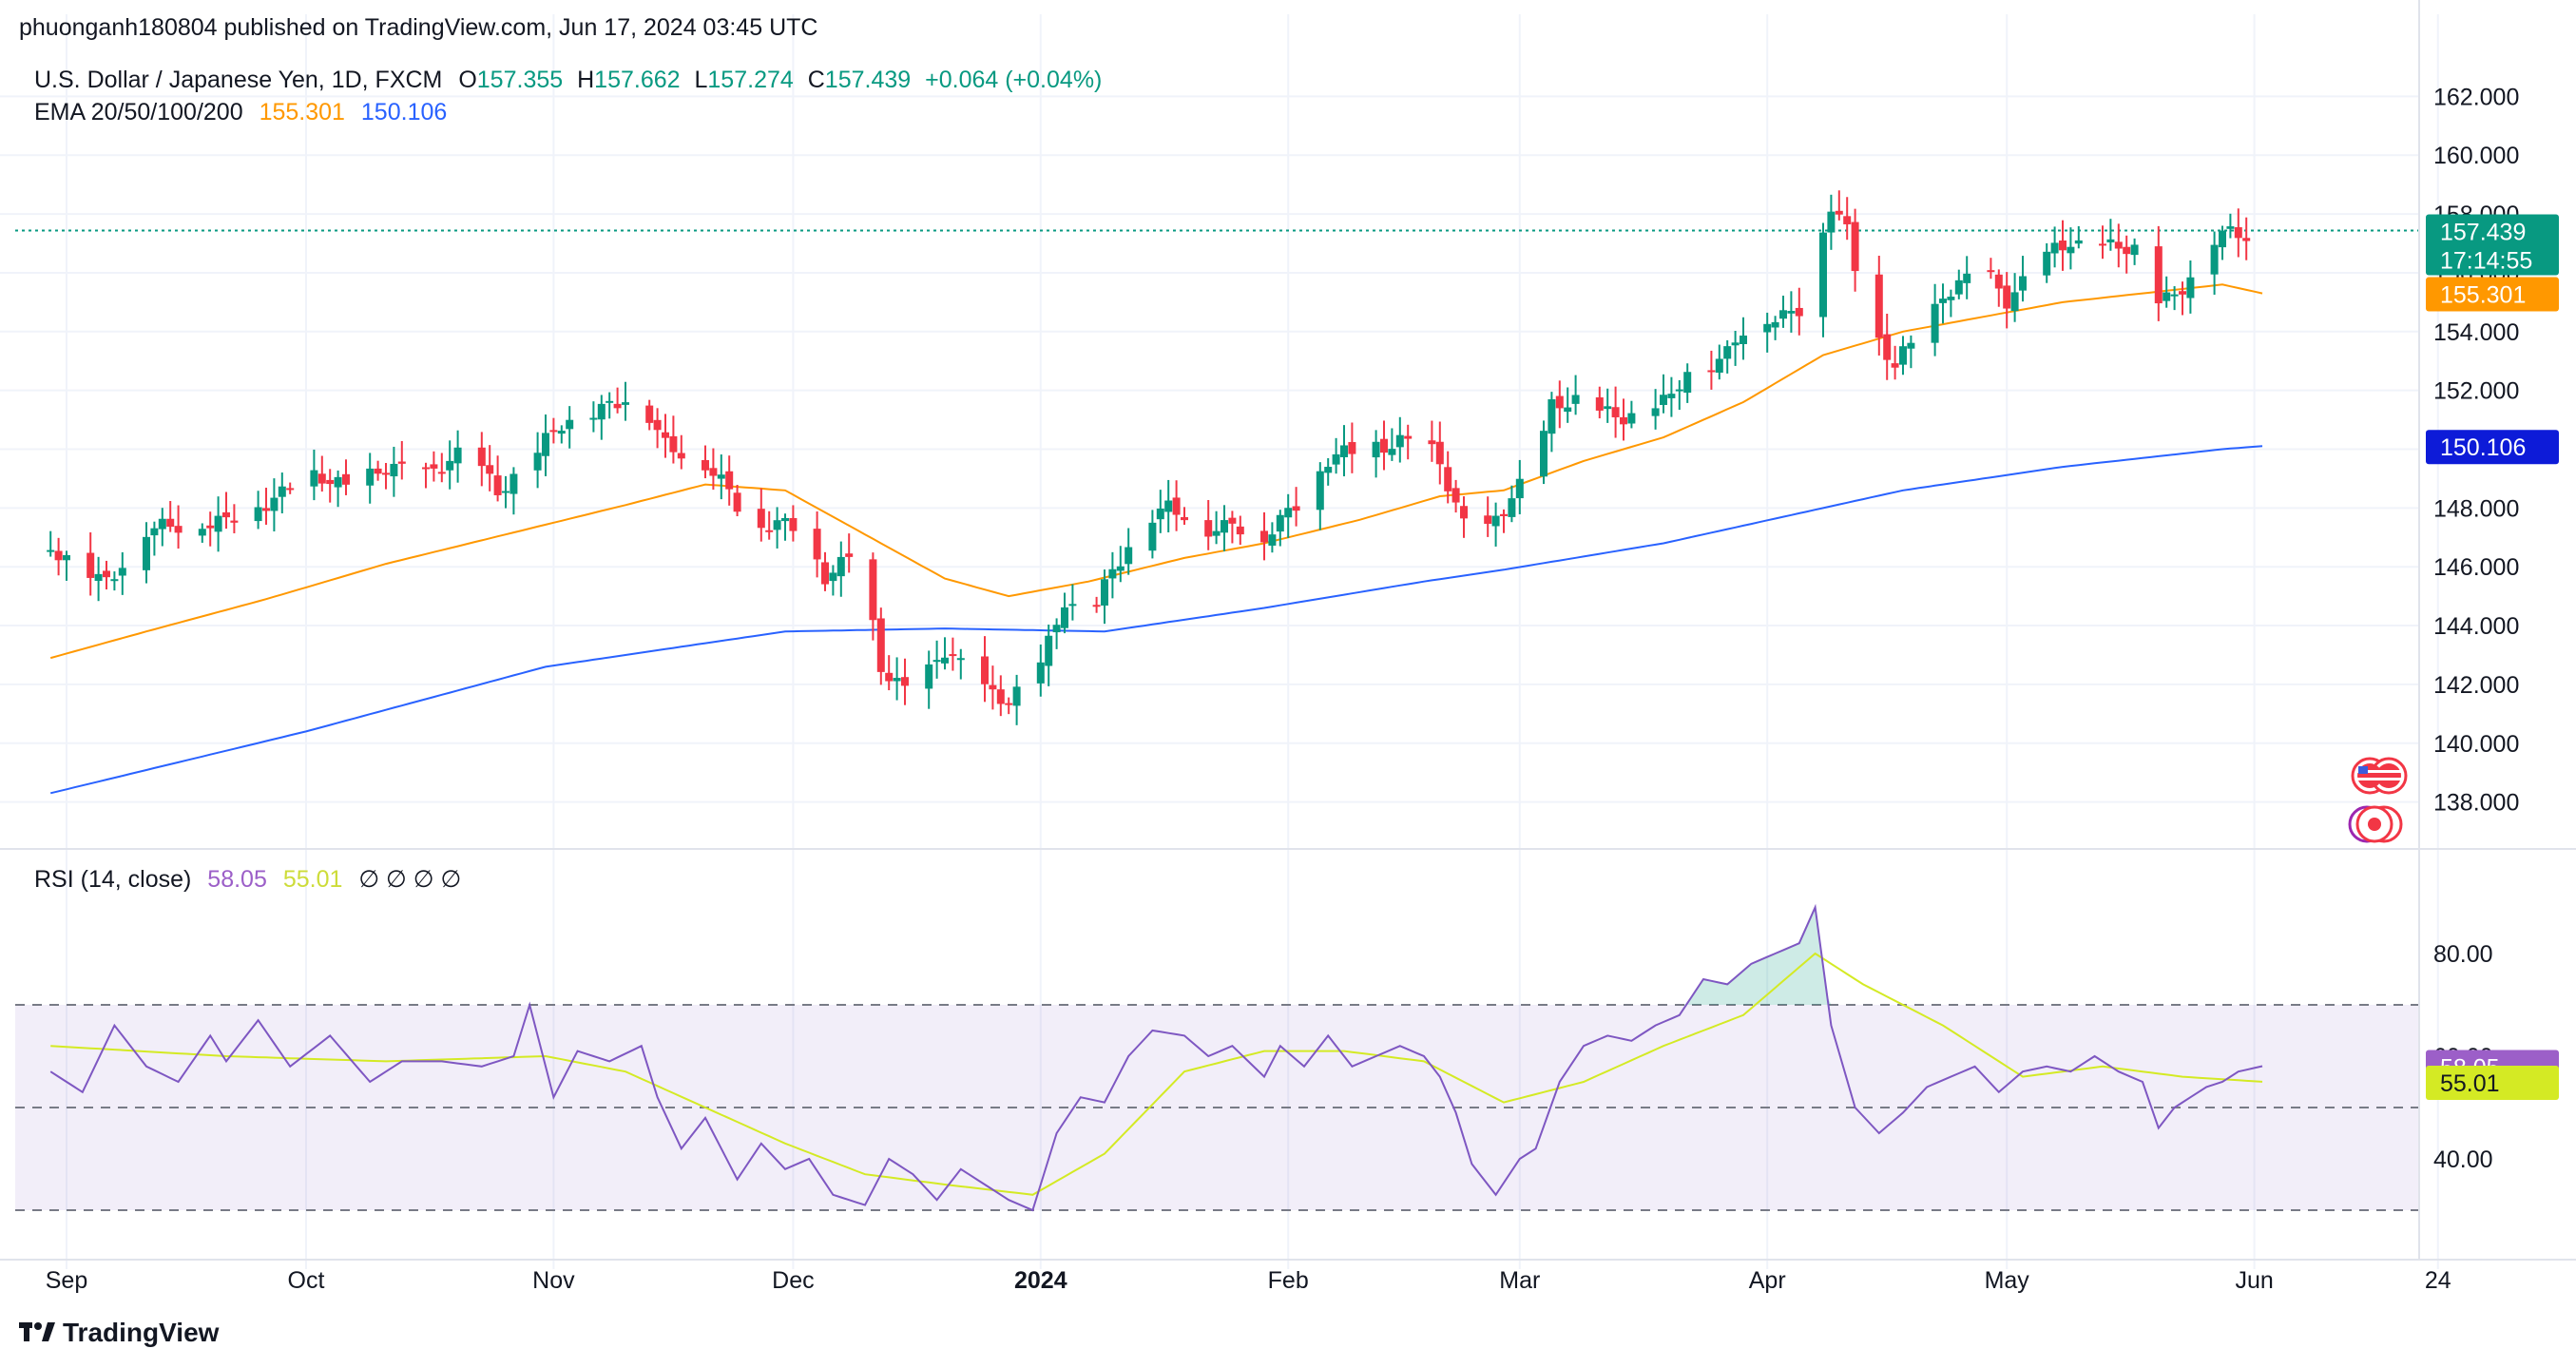  I want to click on low-value: 157.274, so click(750, 80).